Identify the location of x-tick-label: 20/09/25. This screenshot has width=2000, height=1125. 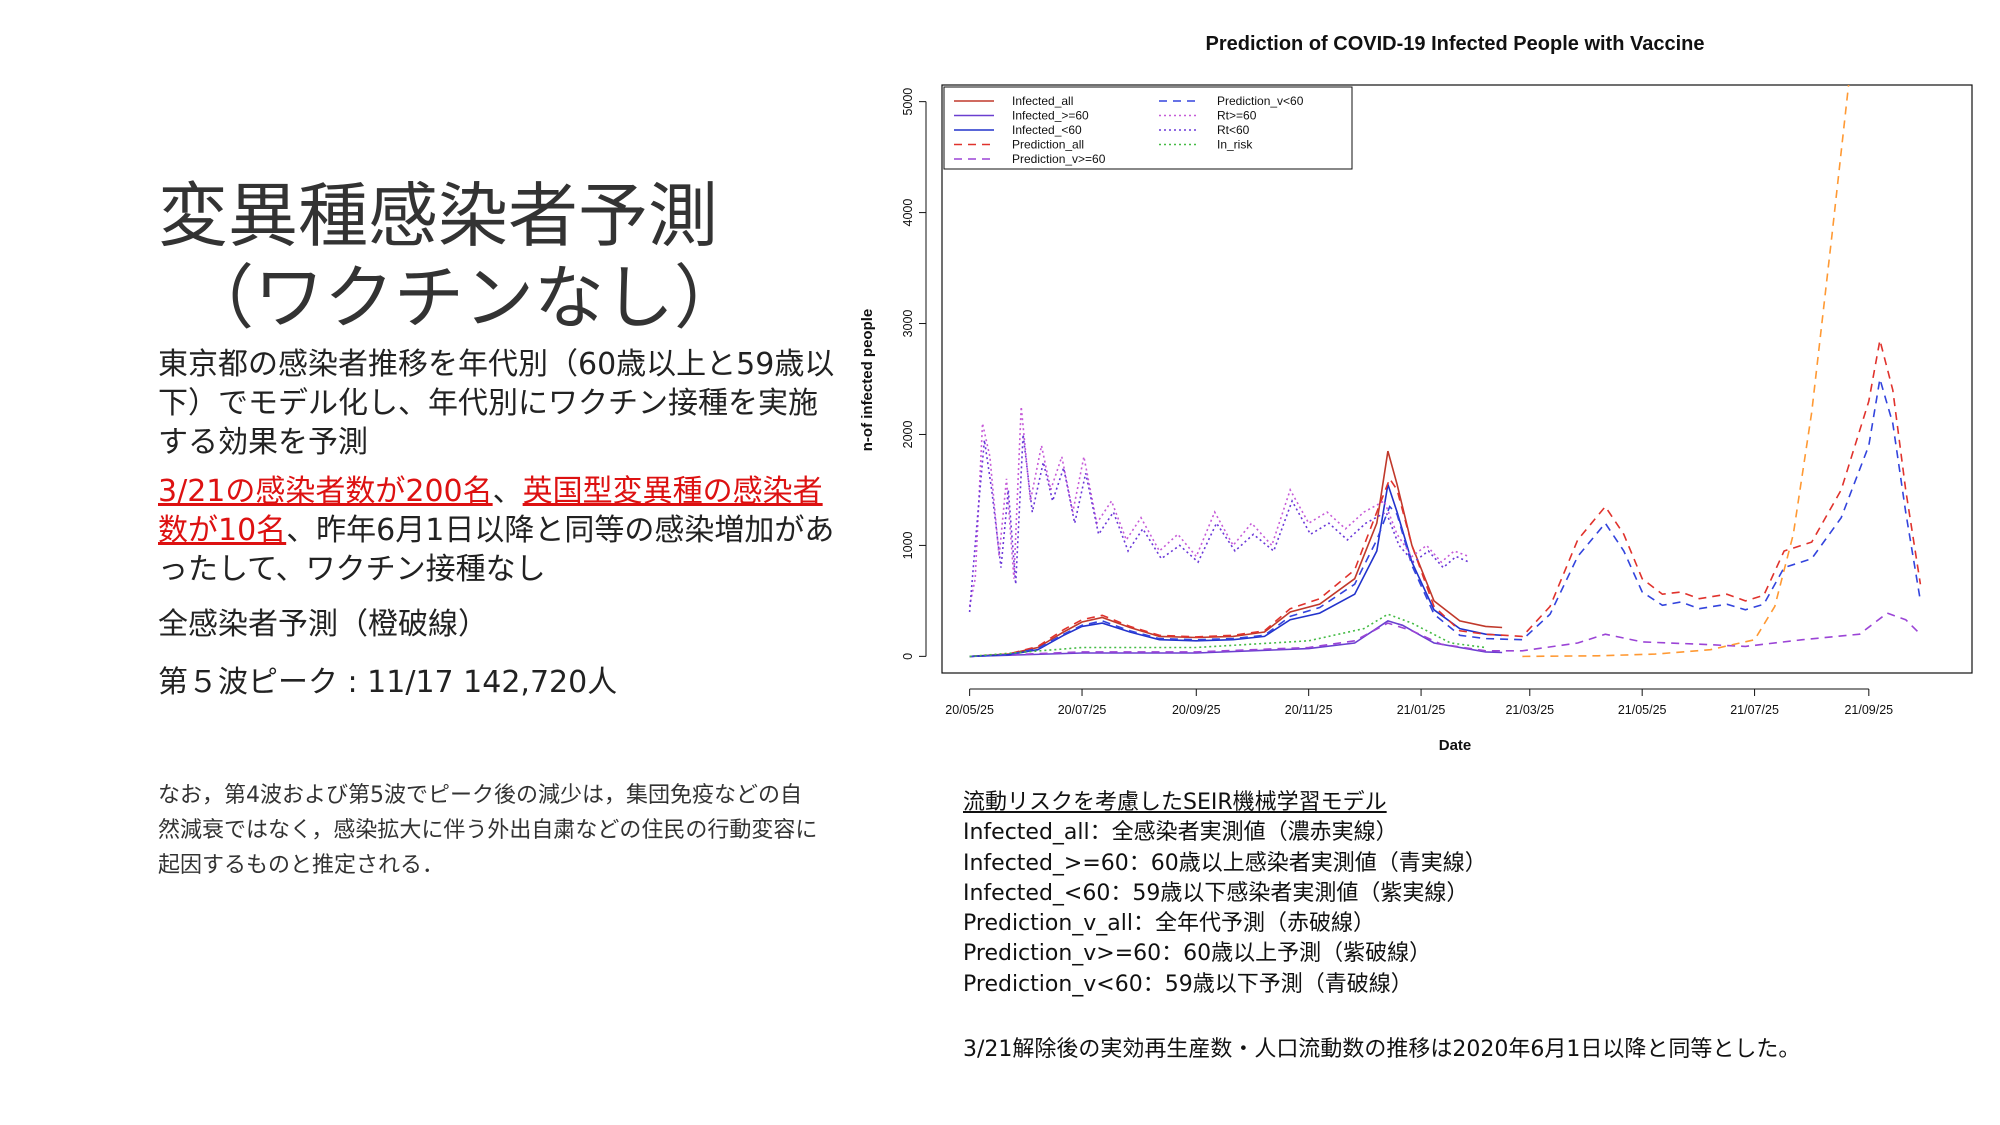
(1196, 710).